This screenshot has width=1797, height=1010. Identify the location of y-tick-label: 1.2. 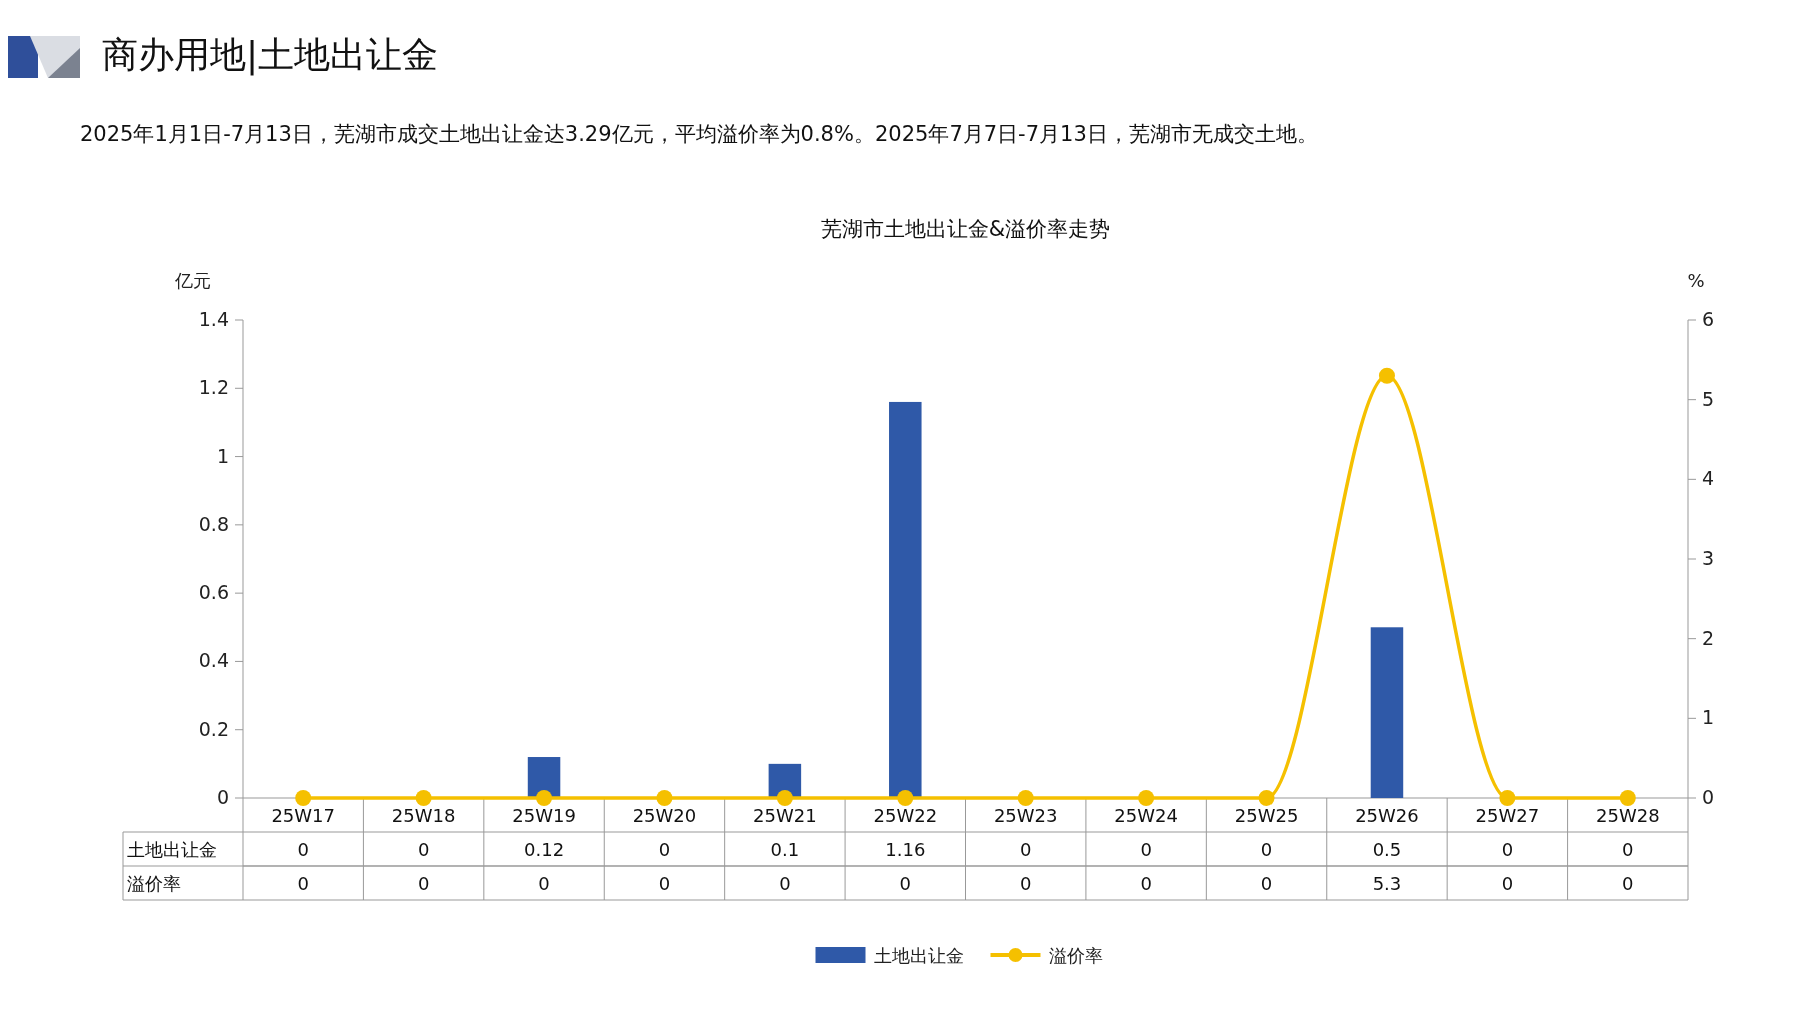
(213, 387).